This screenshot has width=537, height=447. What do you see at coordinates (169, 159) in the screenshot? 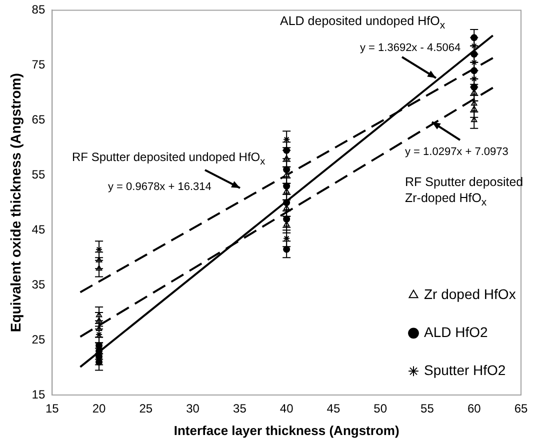
I see `annotation: RF Sputter deposited undoped HfO$_{x}$` at bounding box center [169, 159].